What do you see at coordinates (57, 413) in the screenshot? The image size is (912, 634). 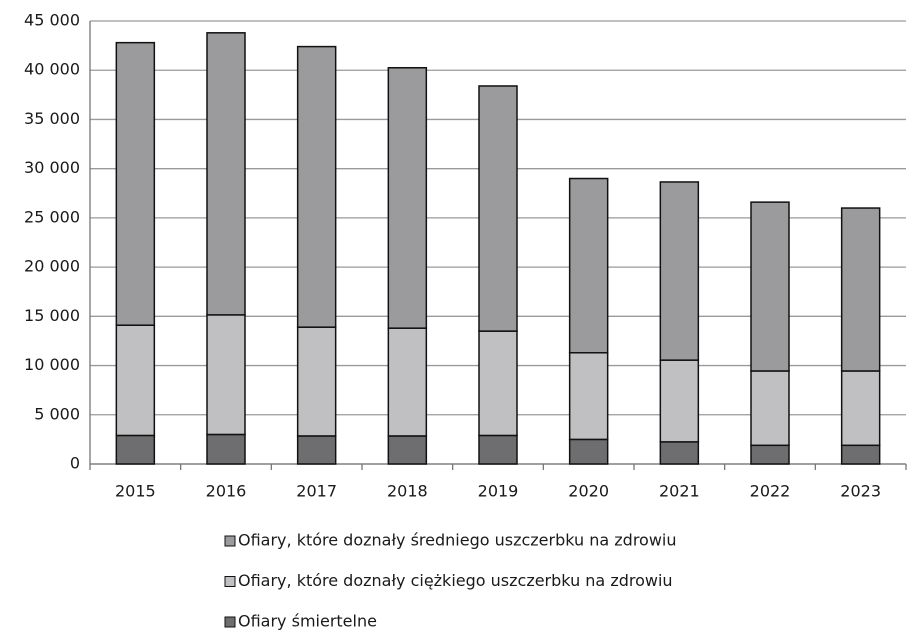 I see `y-tick-label: 5 000` at bounding box center [57, 413].